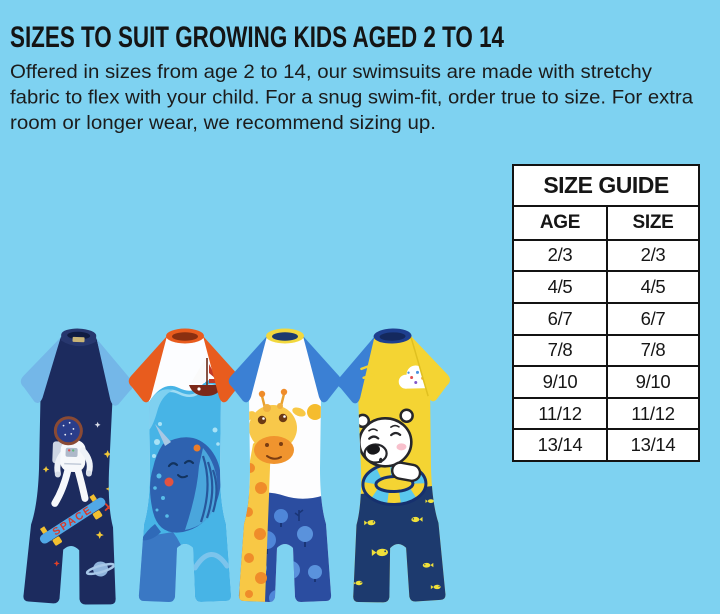  What do you see at coordinates (368, 376) in the screenshot?
I see `dash-marks` at bounding box center [368, 376].